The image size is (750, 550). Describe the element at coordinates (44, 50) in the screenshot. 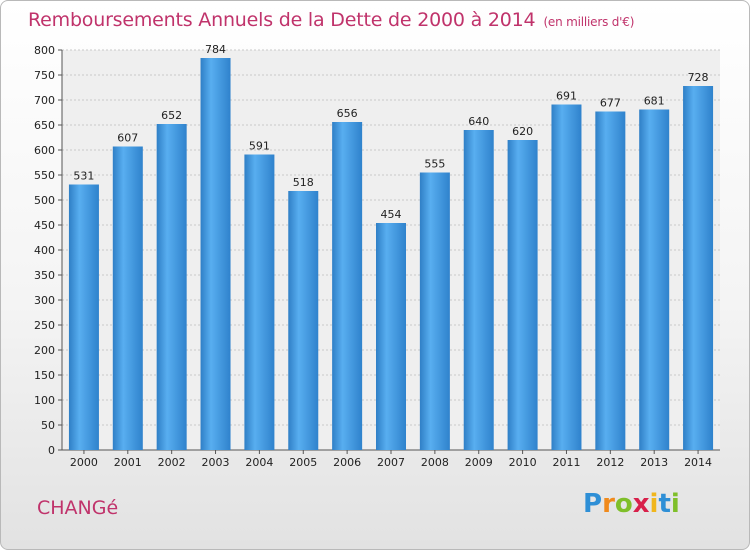

I see `y-tick-label: 800` at that location.